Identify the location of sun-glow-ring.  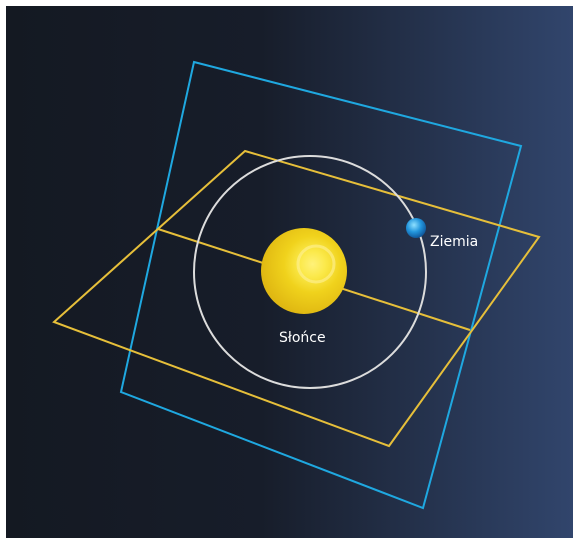
(316, 264).